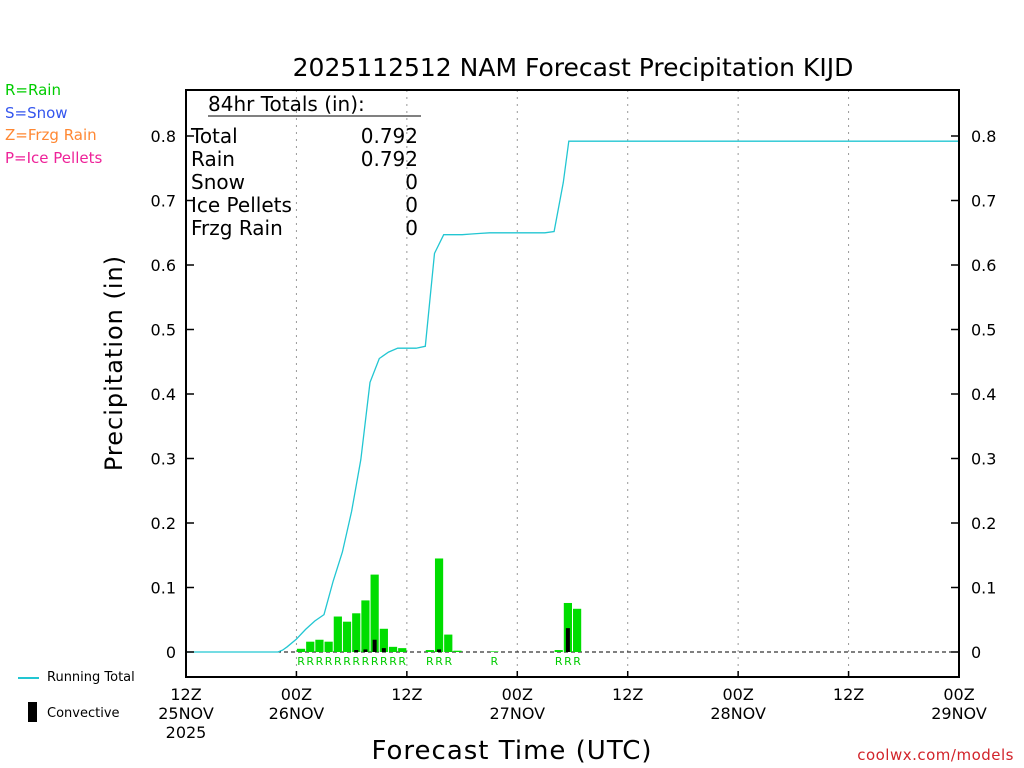 Image resolution: width=1024 pixels, height=768 pixels. What do you see at coordinates (163, 588) in the screenshot?
I see `y-tick-label-left: 0.1` at bounding box center [163, 588].